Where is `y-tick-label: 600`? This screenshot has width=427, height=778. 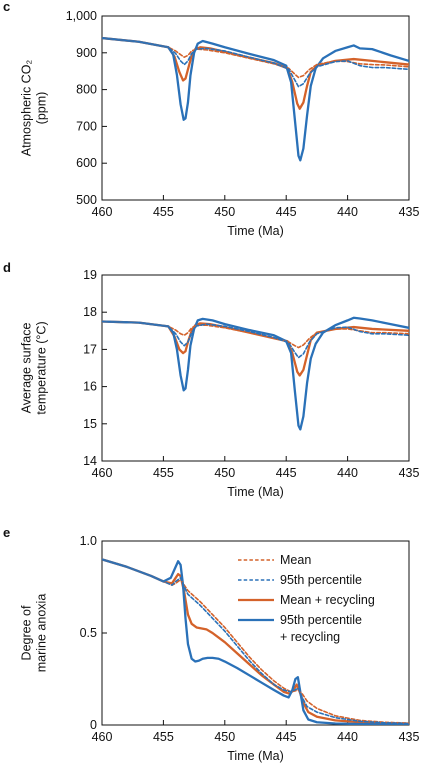
y-tick-label: 600 is located at coordinates (86, 163).